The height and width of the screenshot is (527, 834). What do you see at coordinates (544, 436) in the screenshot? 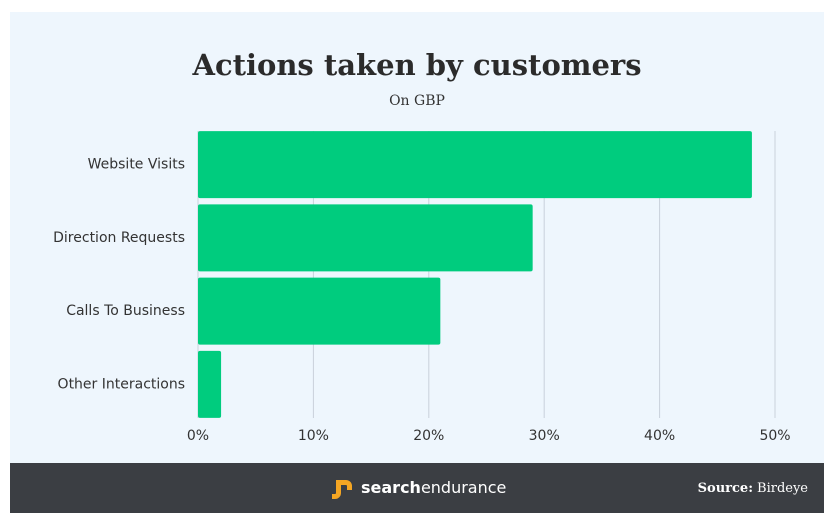
I see `x-tick-label: 30%` at bounding box center [544, 436].